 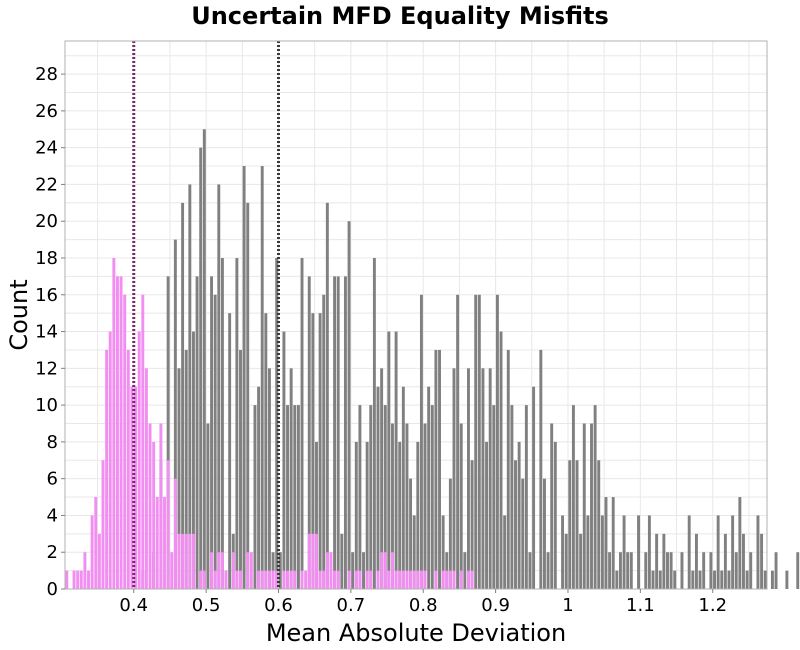 What do you see at coordinates (46, 258) in the screenshot?
I see `y-tick-label: 18` at bounding box center [46, 258].